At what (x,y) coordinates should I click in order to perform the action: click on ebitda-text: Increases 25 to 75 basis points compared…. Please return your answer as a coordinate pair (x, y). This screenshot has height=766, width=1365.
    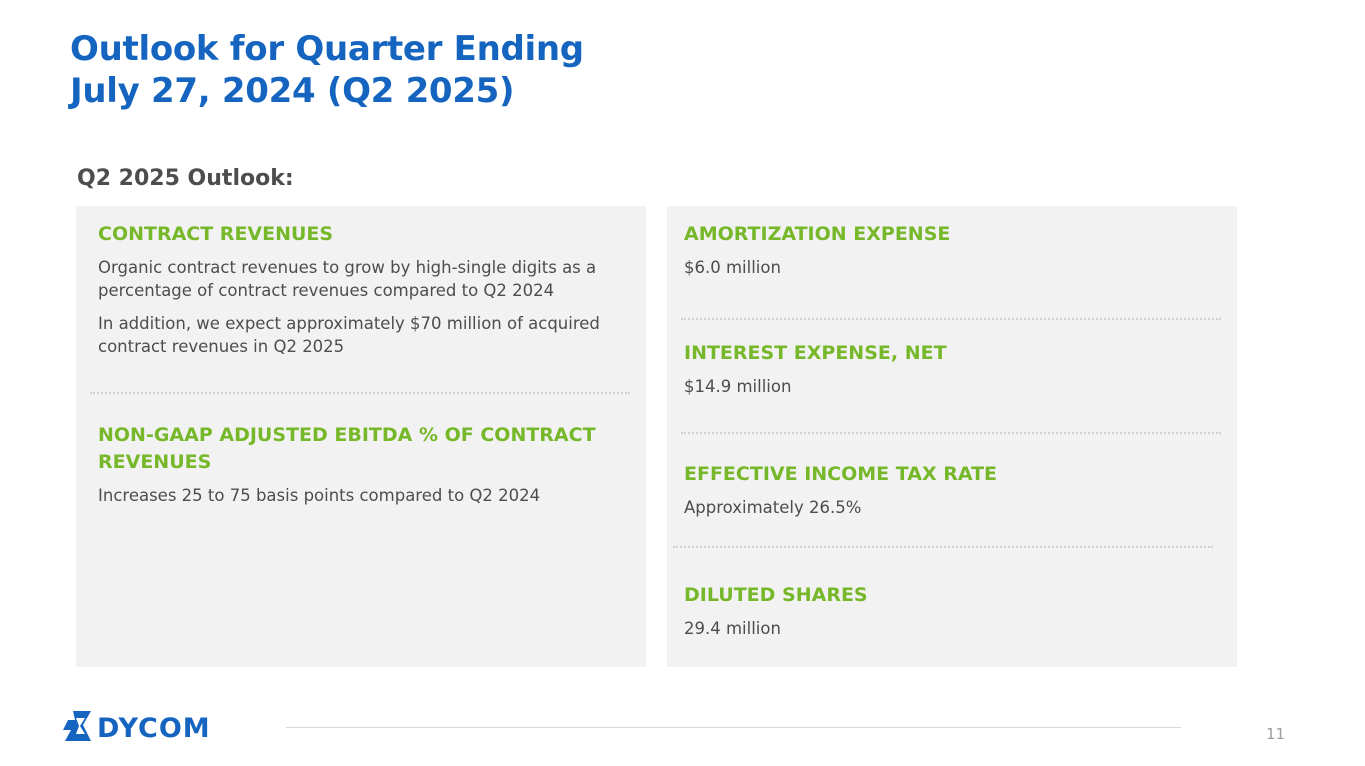
    Looking at the image, I should click on (319, 495).